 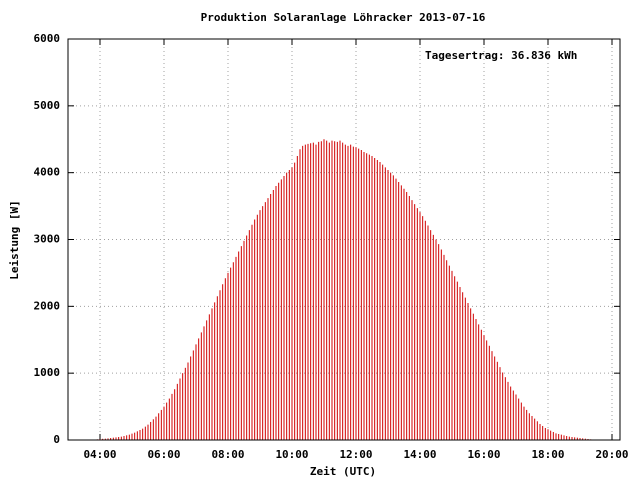 What do you see at coordinates (501, 55) in the screenshot?
I see `annotation: Tagesertrag: 36.836 kWh` at bounding box center [501, 55].